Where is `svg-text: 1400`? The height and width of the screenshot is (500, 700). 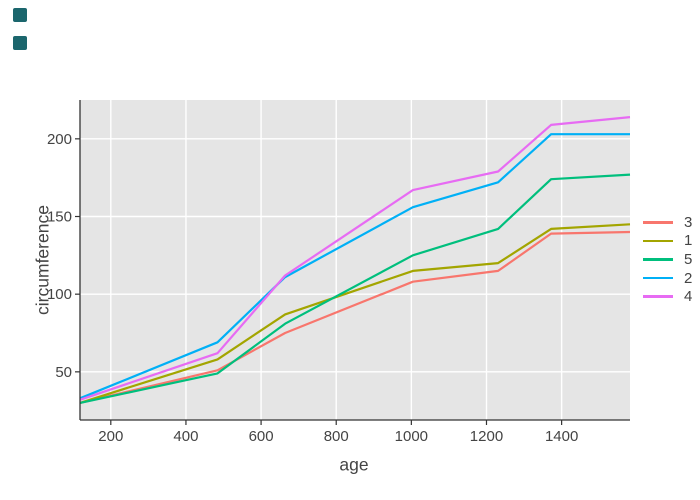 svg-text: 1400 is located at coordinates (561, 436).